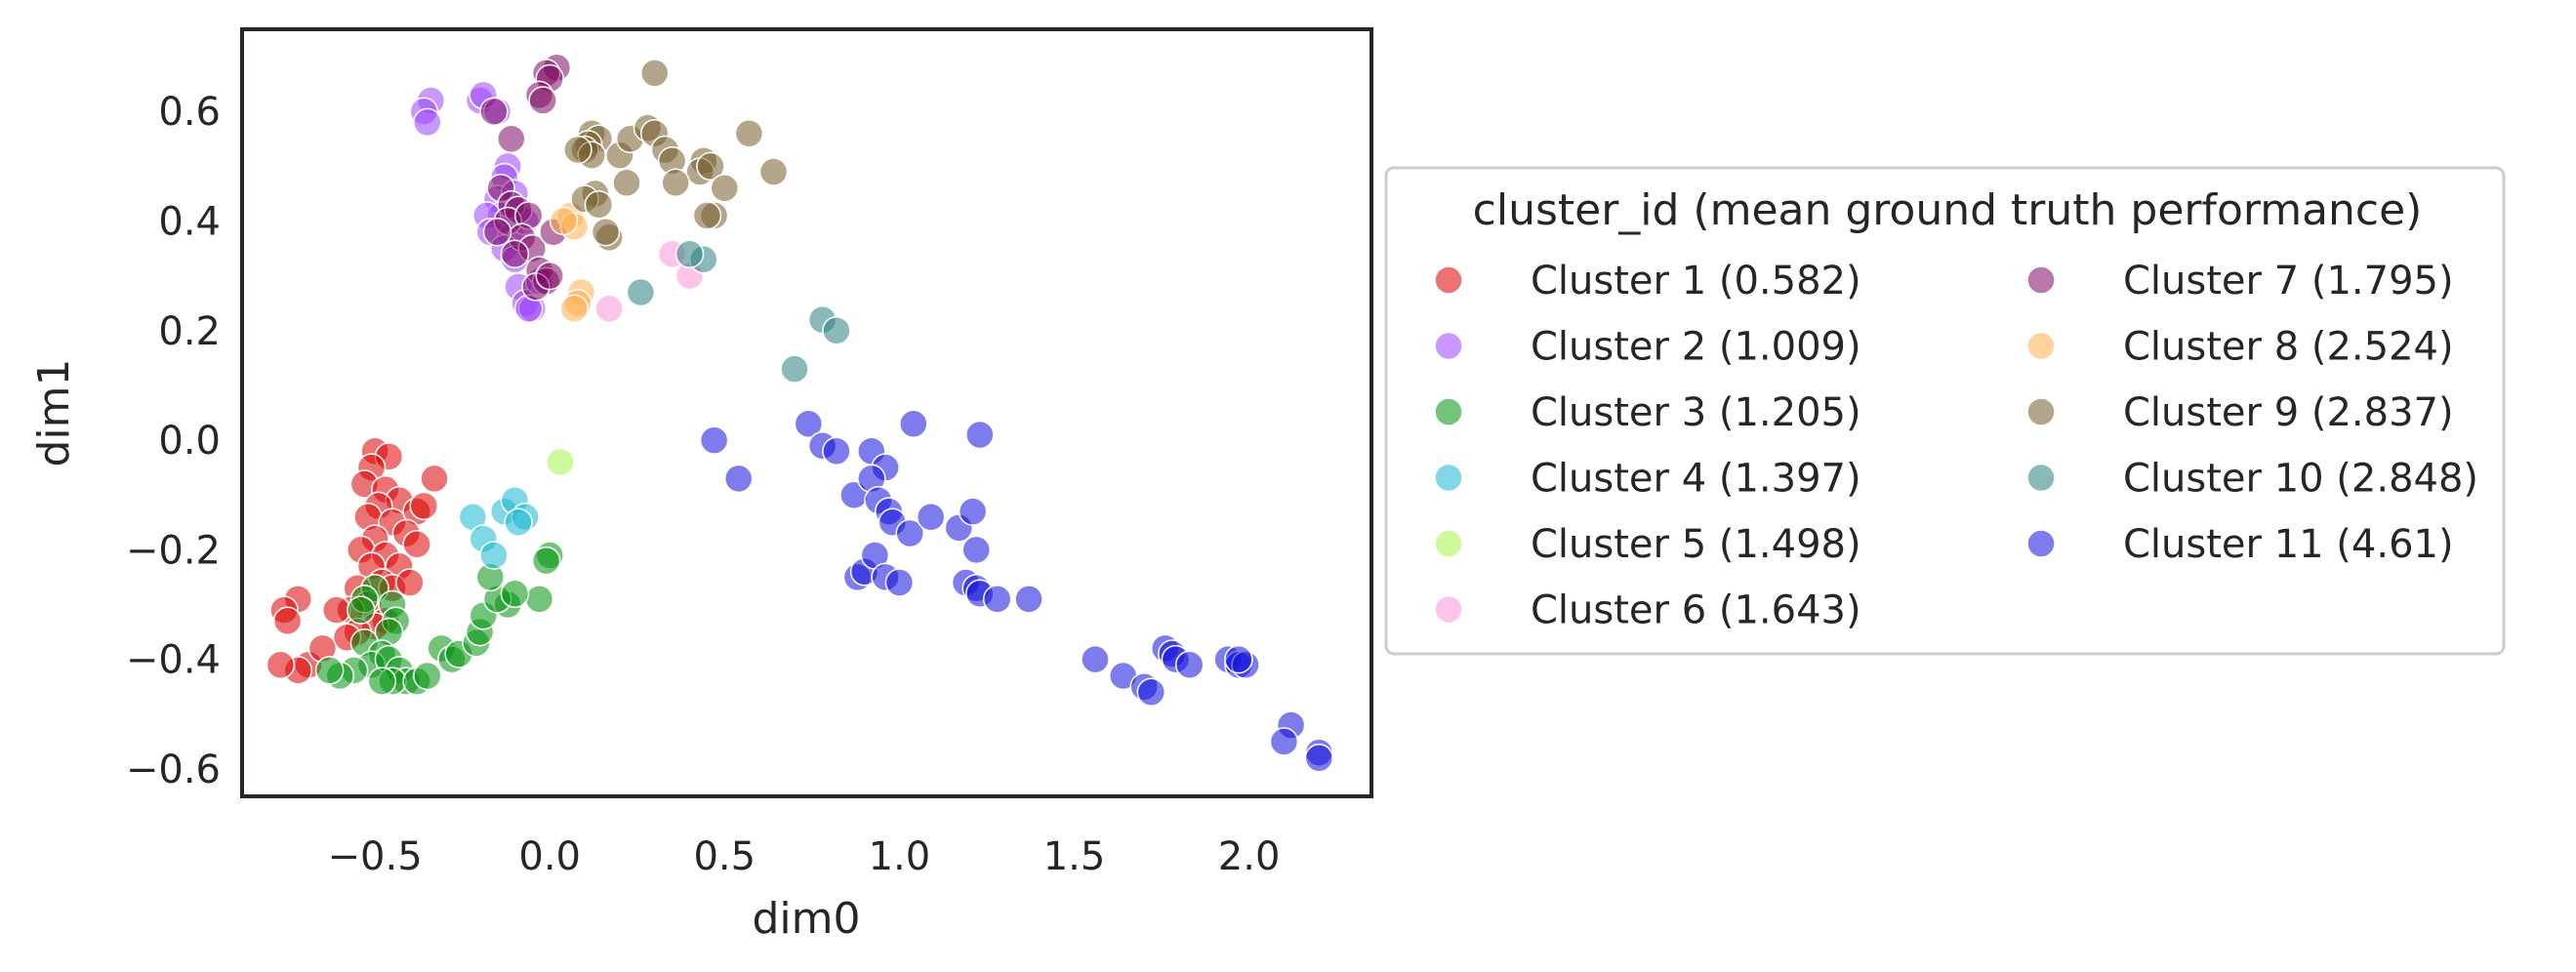 Image resolution: width=2576 pixels, height=972 pixels. Describe the element at coordinates (54, 412) in the screenshot. I see `y-axis-label: dim1` at that location.